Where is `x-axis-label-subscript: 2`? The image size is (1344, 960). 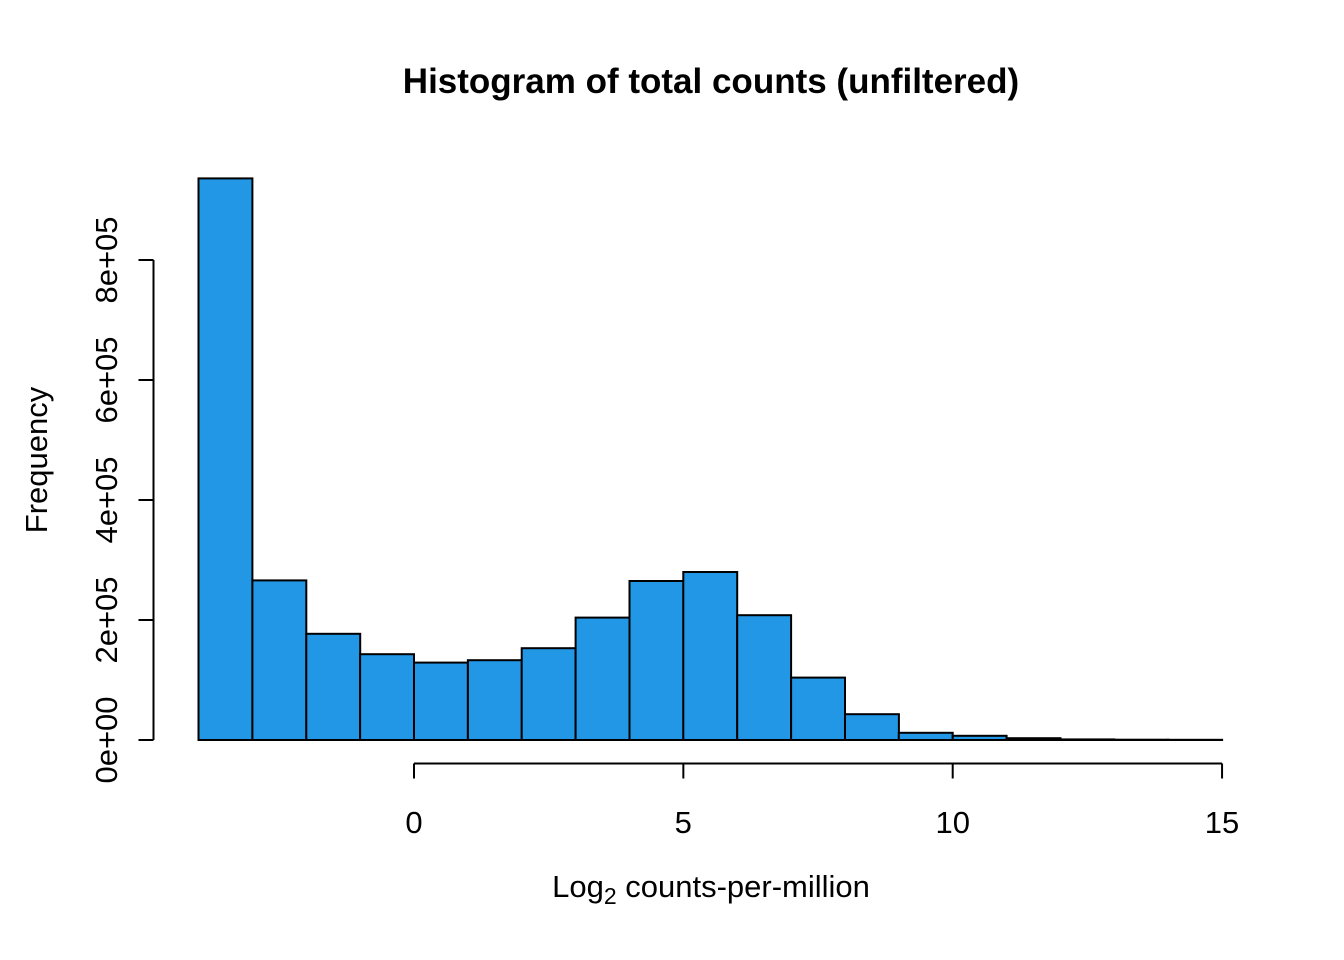 x-axis-label-subscript: 2 is located at coordinates (610, 896).